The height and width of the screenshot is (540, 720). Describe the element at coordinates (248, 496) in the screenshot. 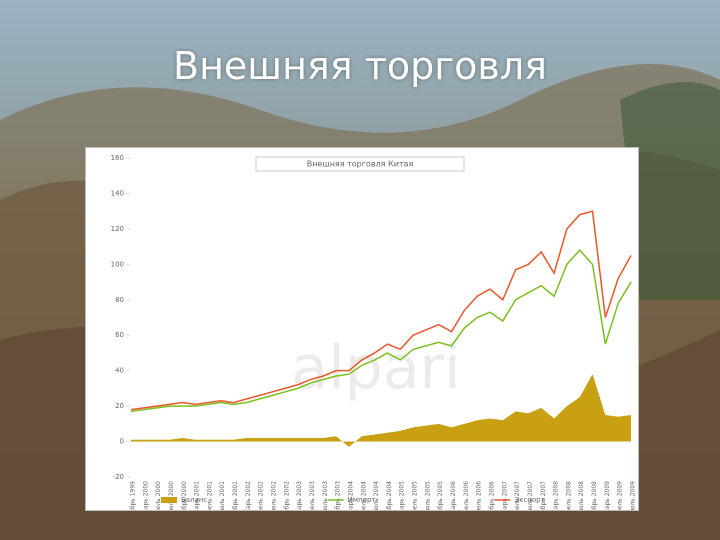

I see `x-tick-label: Январь 2002` at that location.